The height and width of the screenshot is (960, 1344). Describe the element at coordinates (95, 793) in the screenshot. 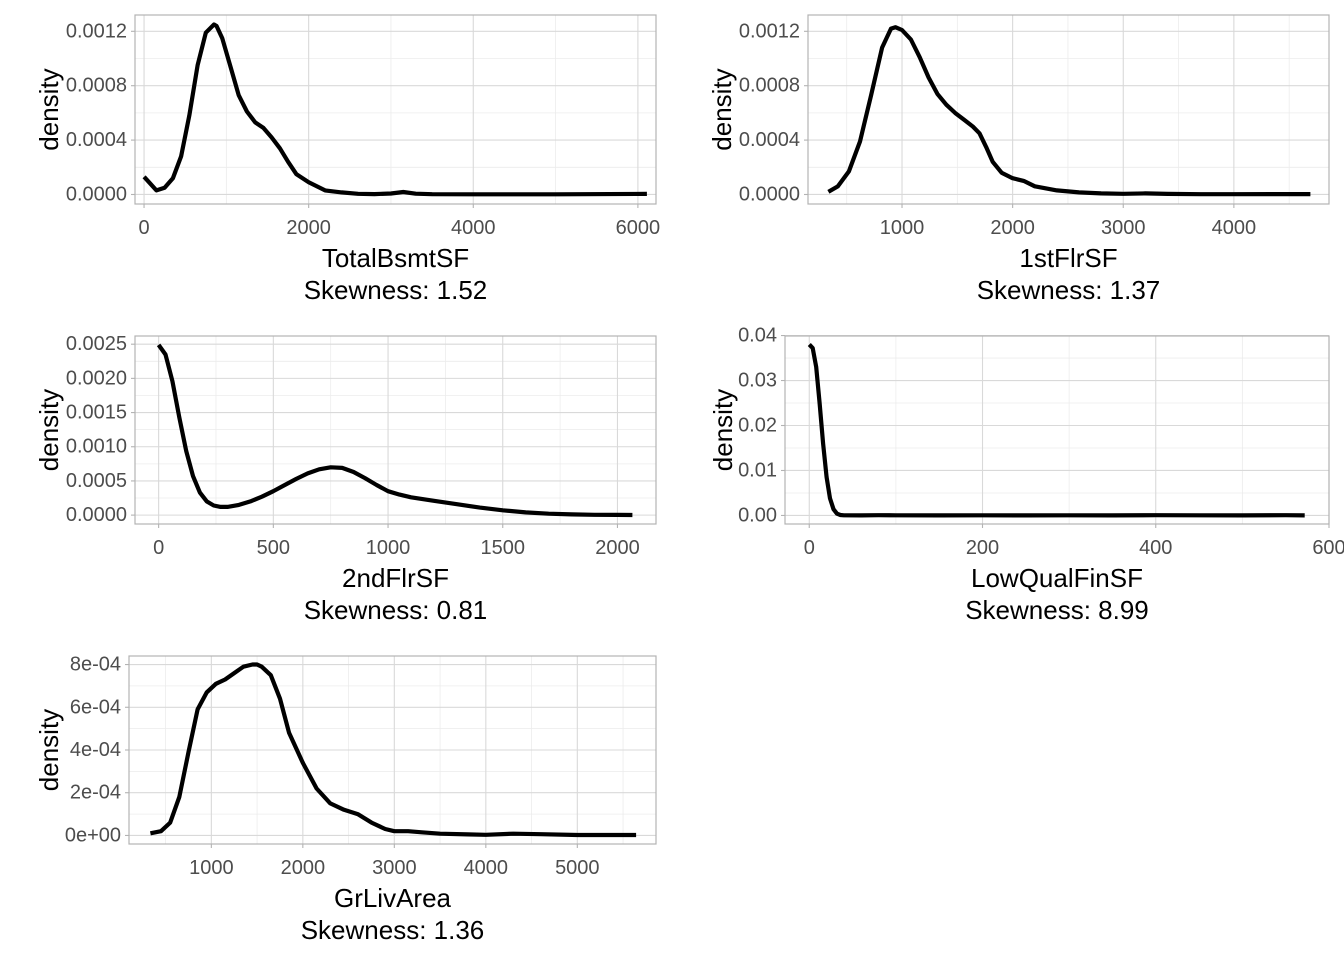

I see `y-tick-label: 2e-04` at that location.